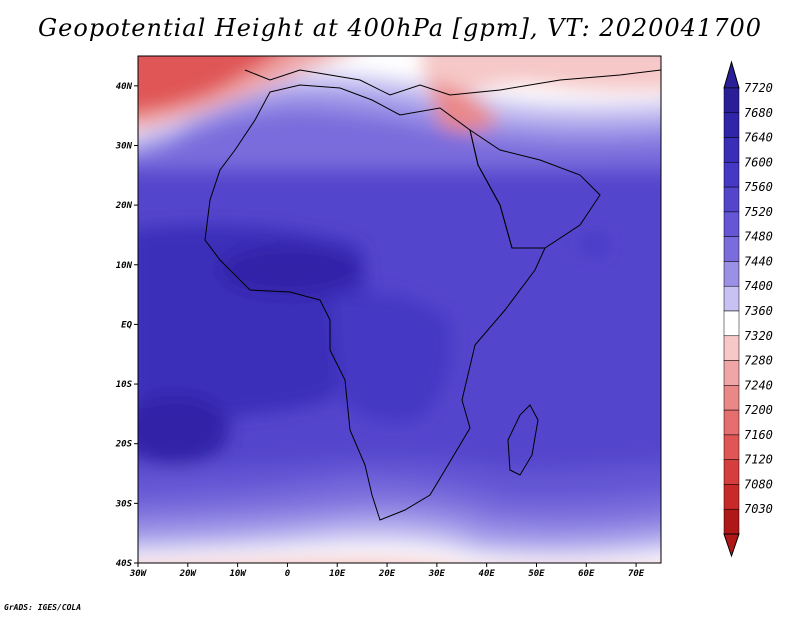 The image size is (800, 618). What do you see at coordinates (124, 385) in the screenshot?
I see `lat-tick-label: 10S` at bounding box center [124, 385].